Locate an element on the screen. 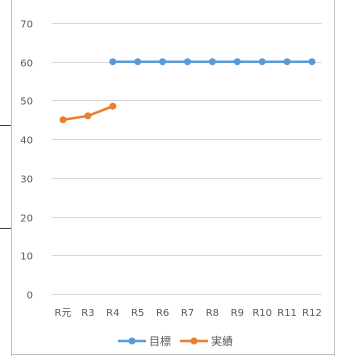 The width and height of the screenshot is (347, 360). x-axis: R元 R3 R4 R5 R6 R7 R8 R9 R10 R11 R12 is located at coordinates (188, 313).